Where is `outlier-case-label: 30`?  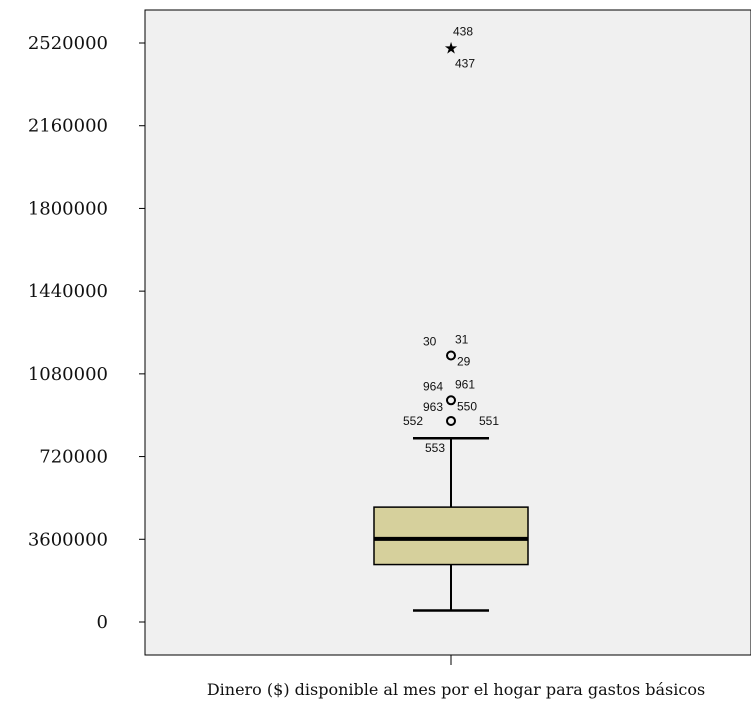
outlier-case-label: 30 is located at coordinates (430, 341).